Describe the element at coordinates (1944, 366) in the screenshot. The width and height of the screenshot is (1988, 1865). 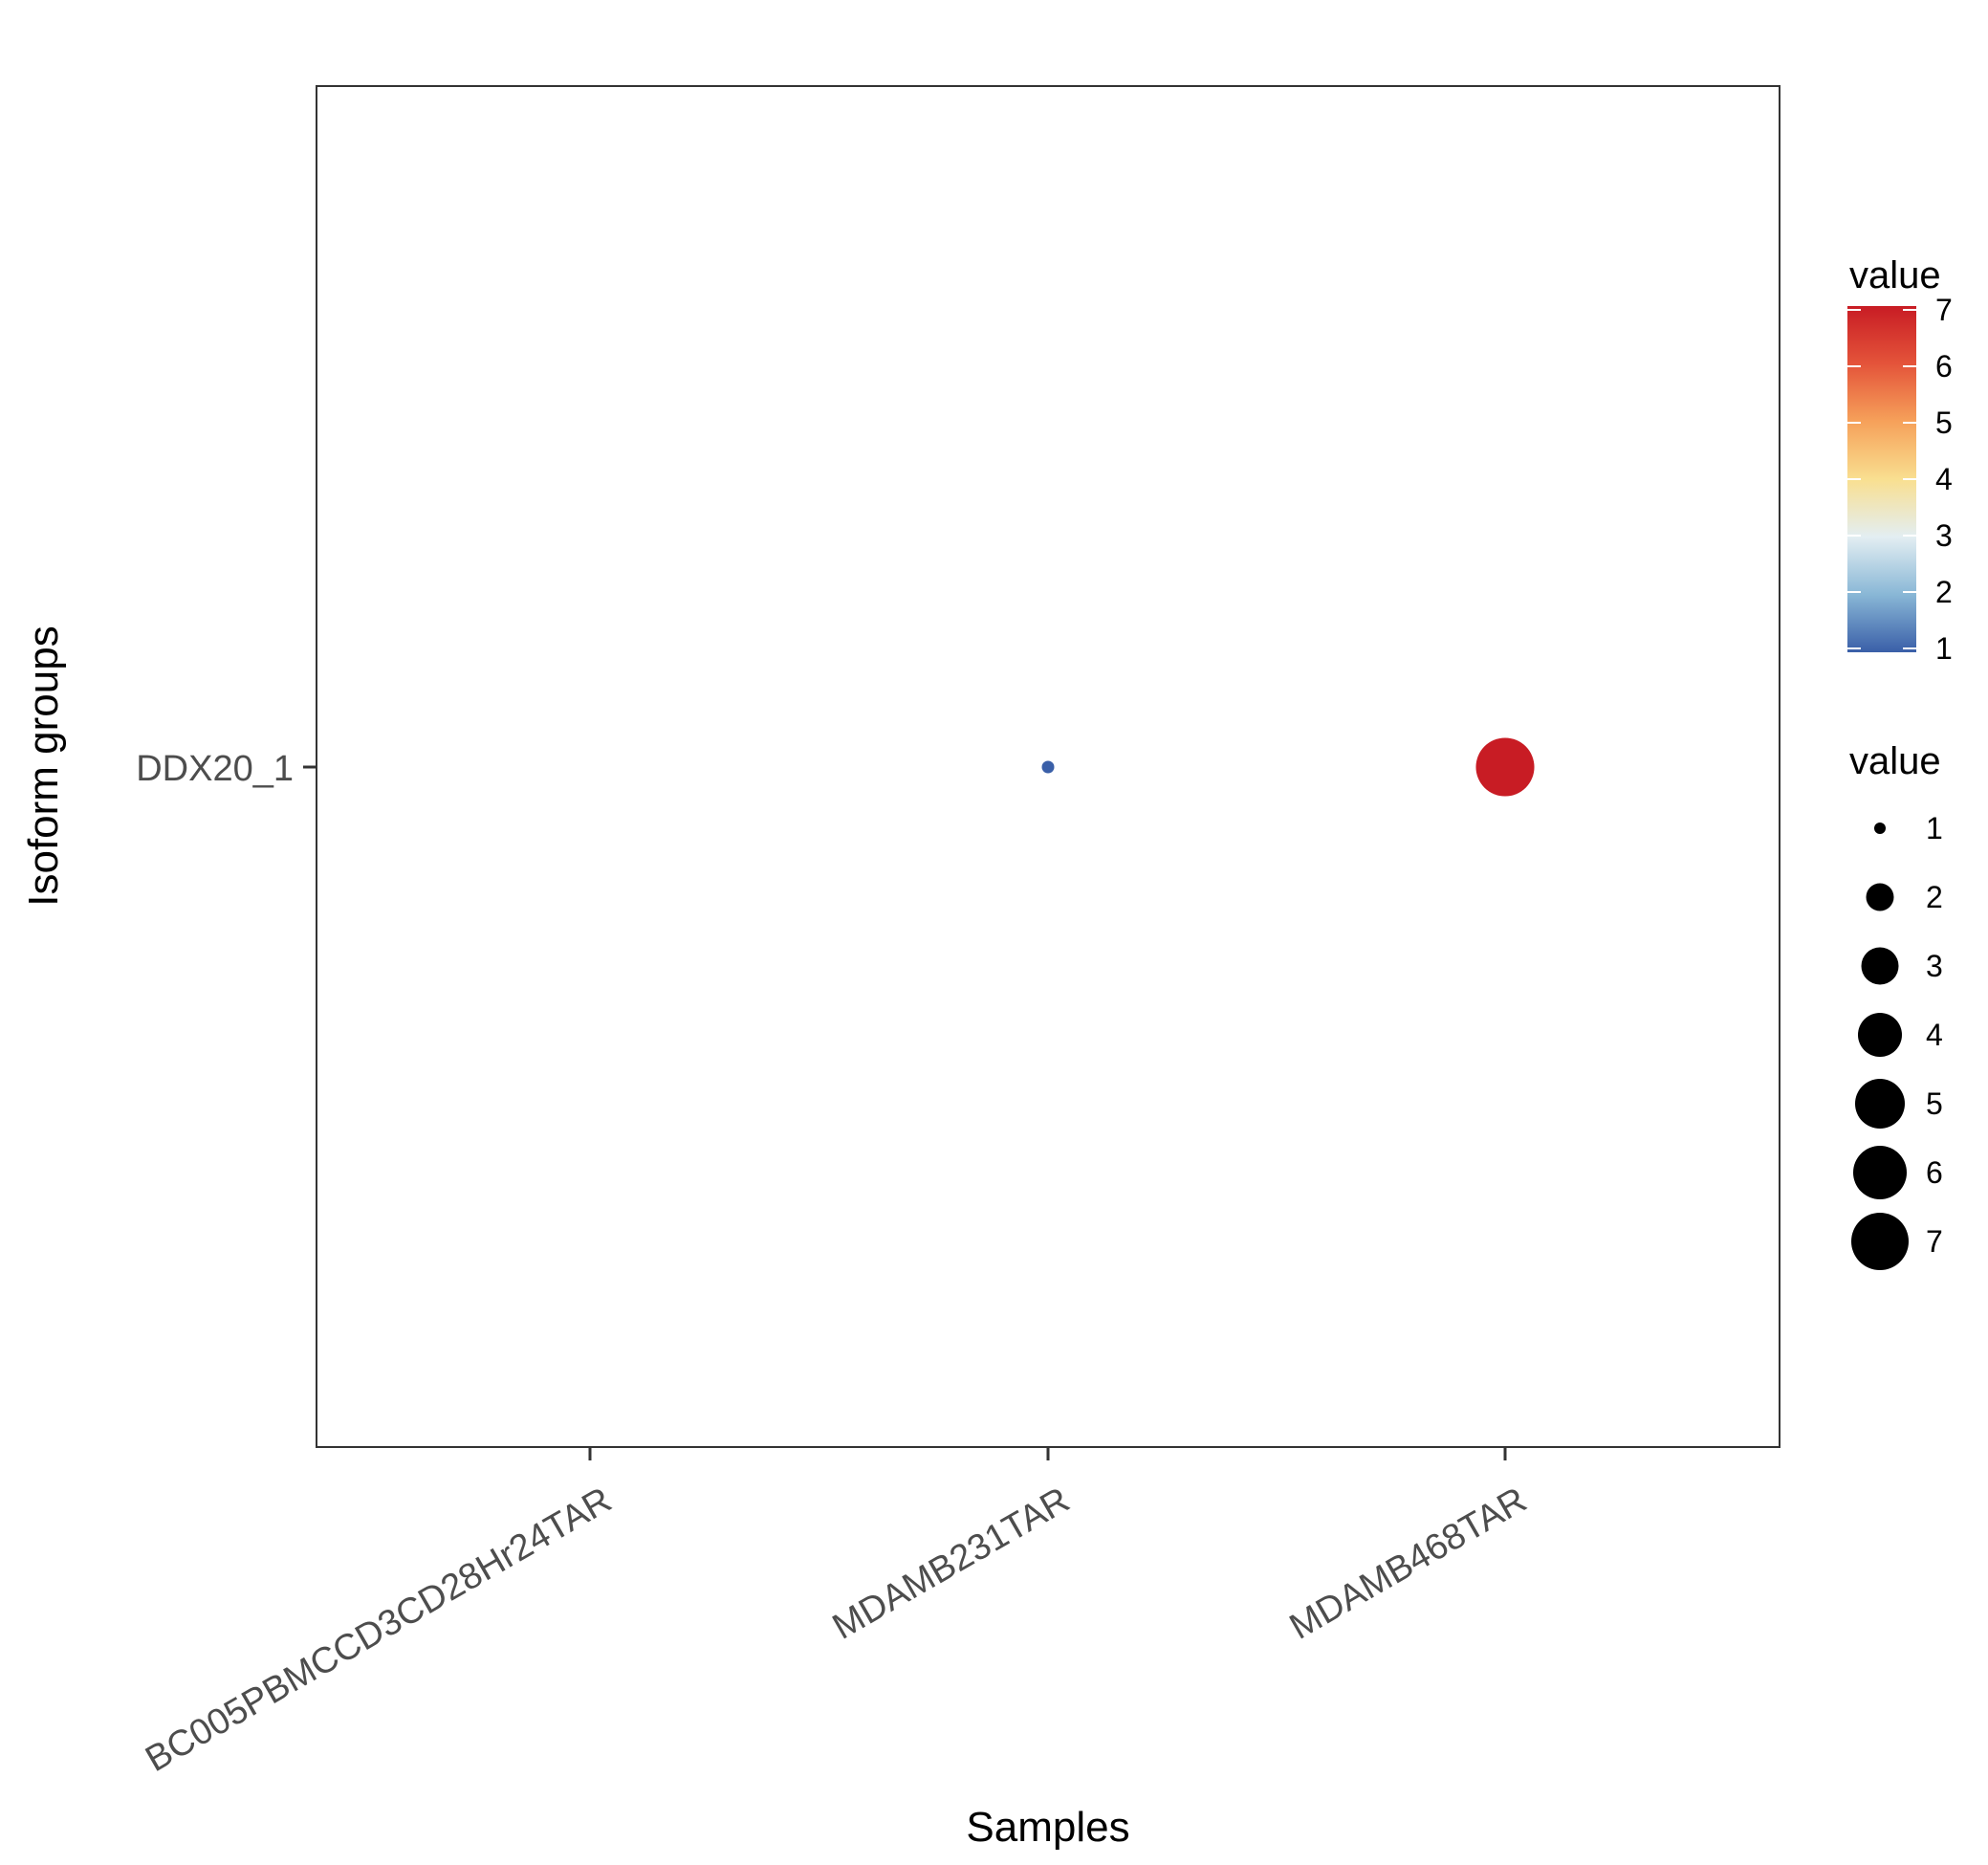
I see `colorbar-tick-label: 6` at that location.